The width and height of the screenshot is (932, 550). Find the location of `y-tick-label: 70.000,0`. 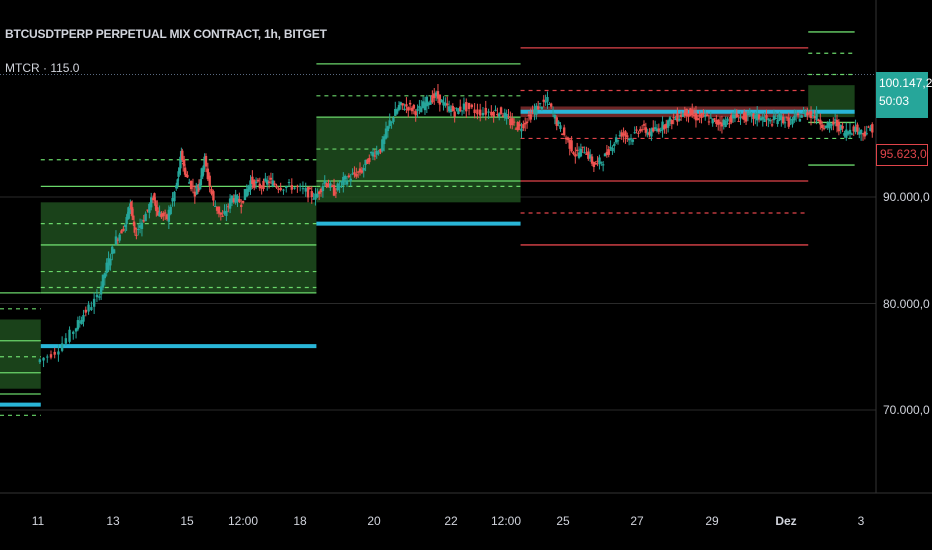

y-tick-label: 70.000,0 is located at coordinates (906, 410).